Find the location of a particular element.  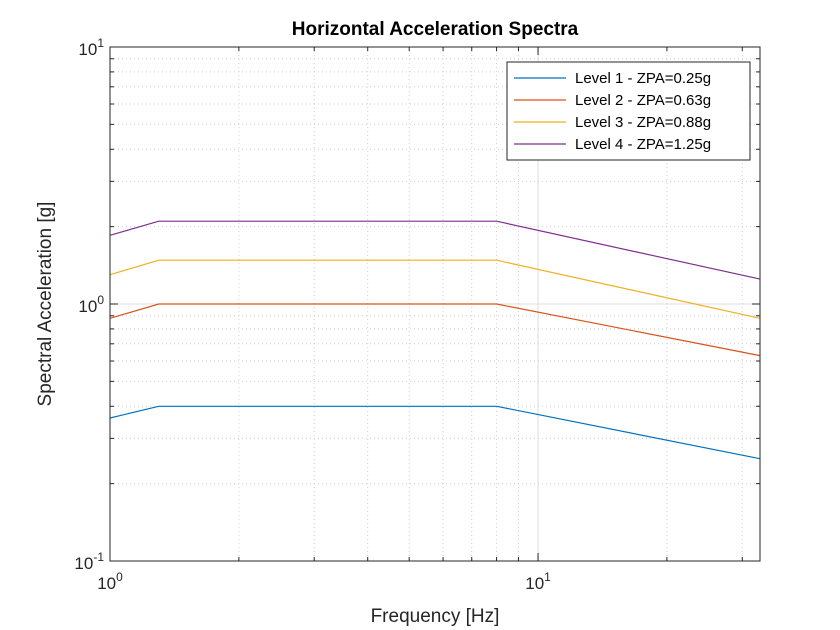

y-tick-labels: 10⁻¹ 10⁰ 10¹ is located at coordinates (89, 304).